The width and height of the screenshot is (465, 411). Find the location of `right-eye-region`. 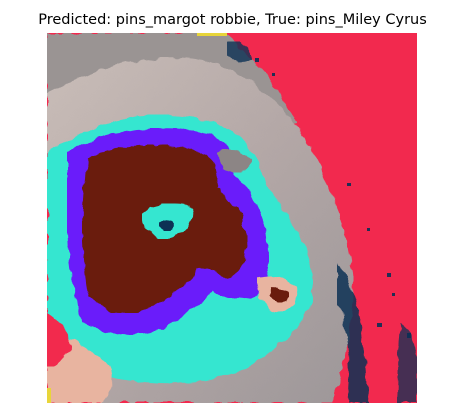

right-eye-region is located at coordinates (234, 161).